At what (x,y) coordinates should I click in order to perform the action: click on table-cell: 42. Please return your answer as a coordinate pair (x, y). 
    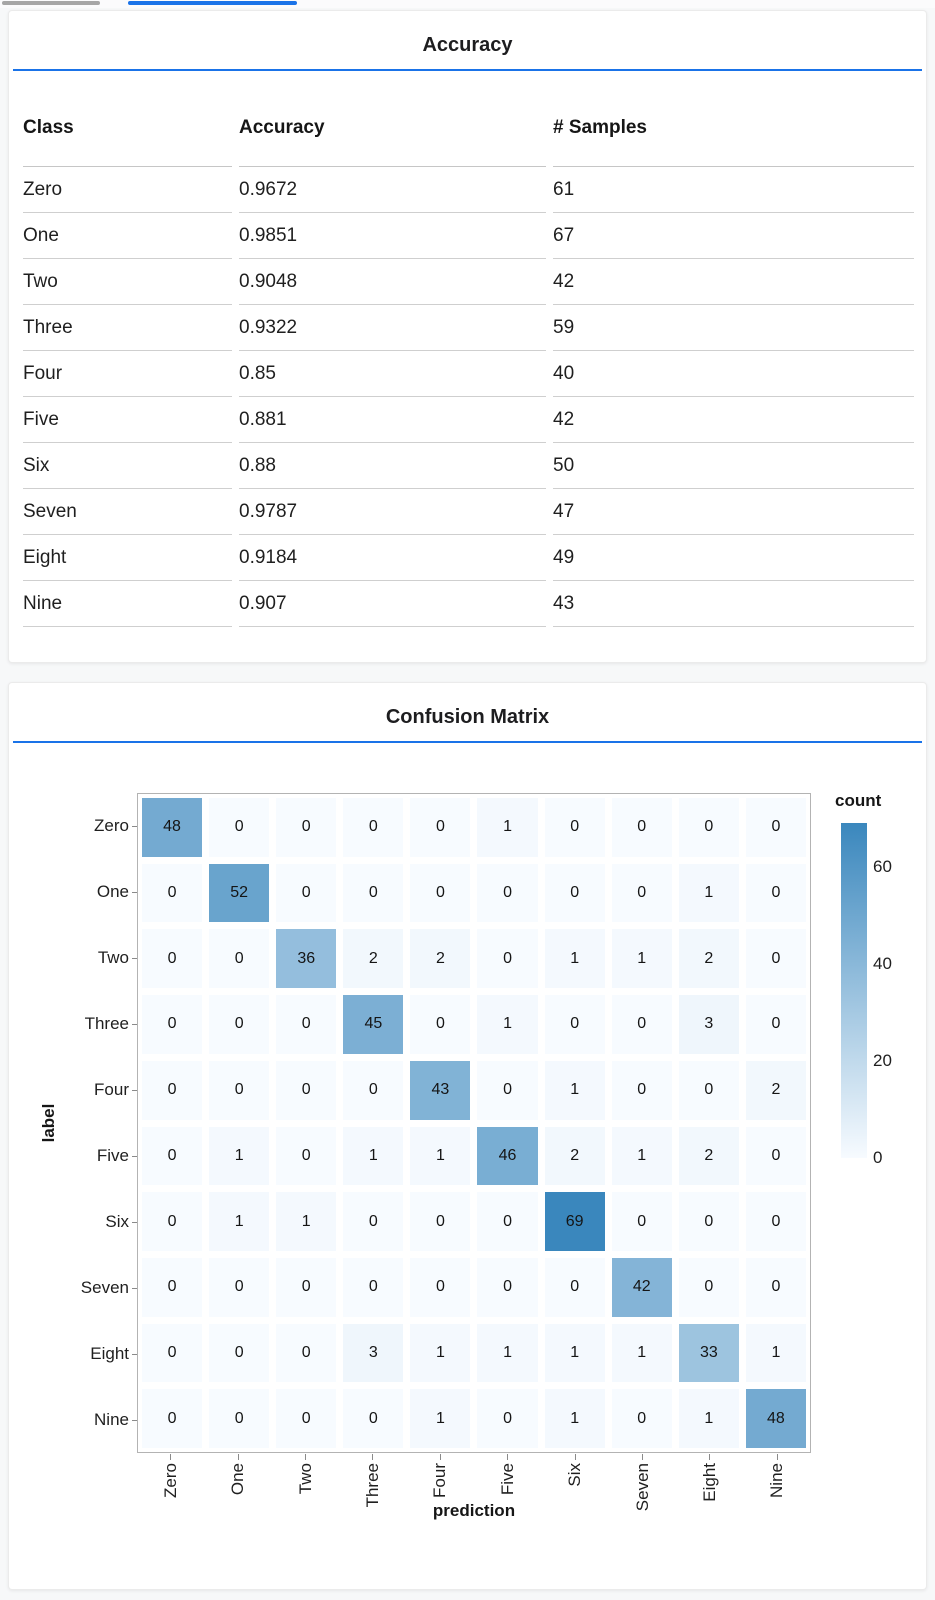
    Looking at the image, I should click on (733, 282).